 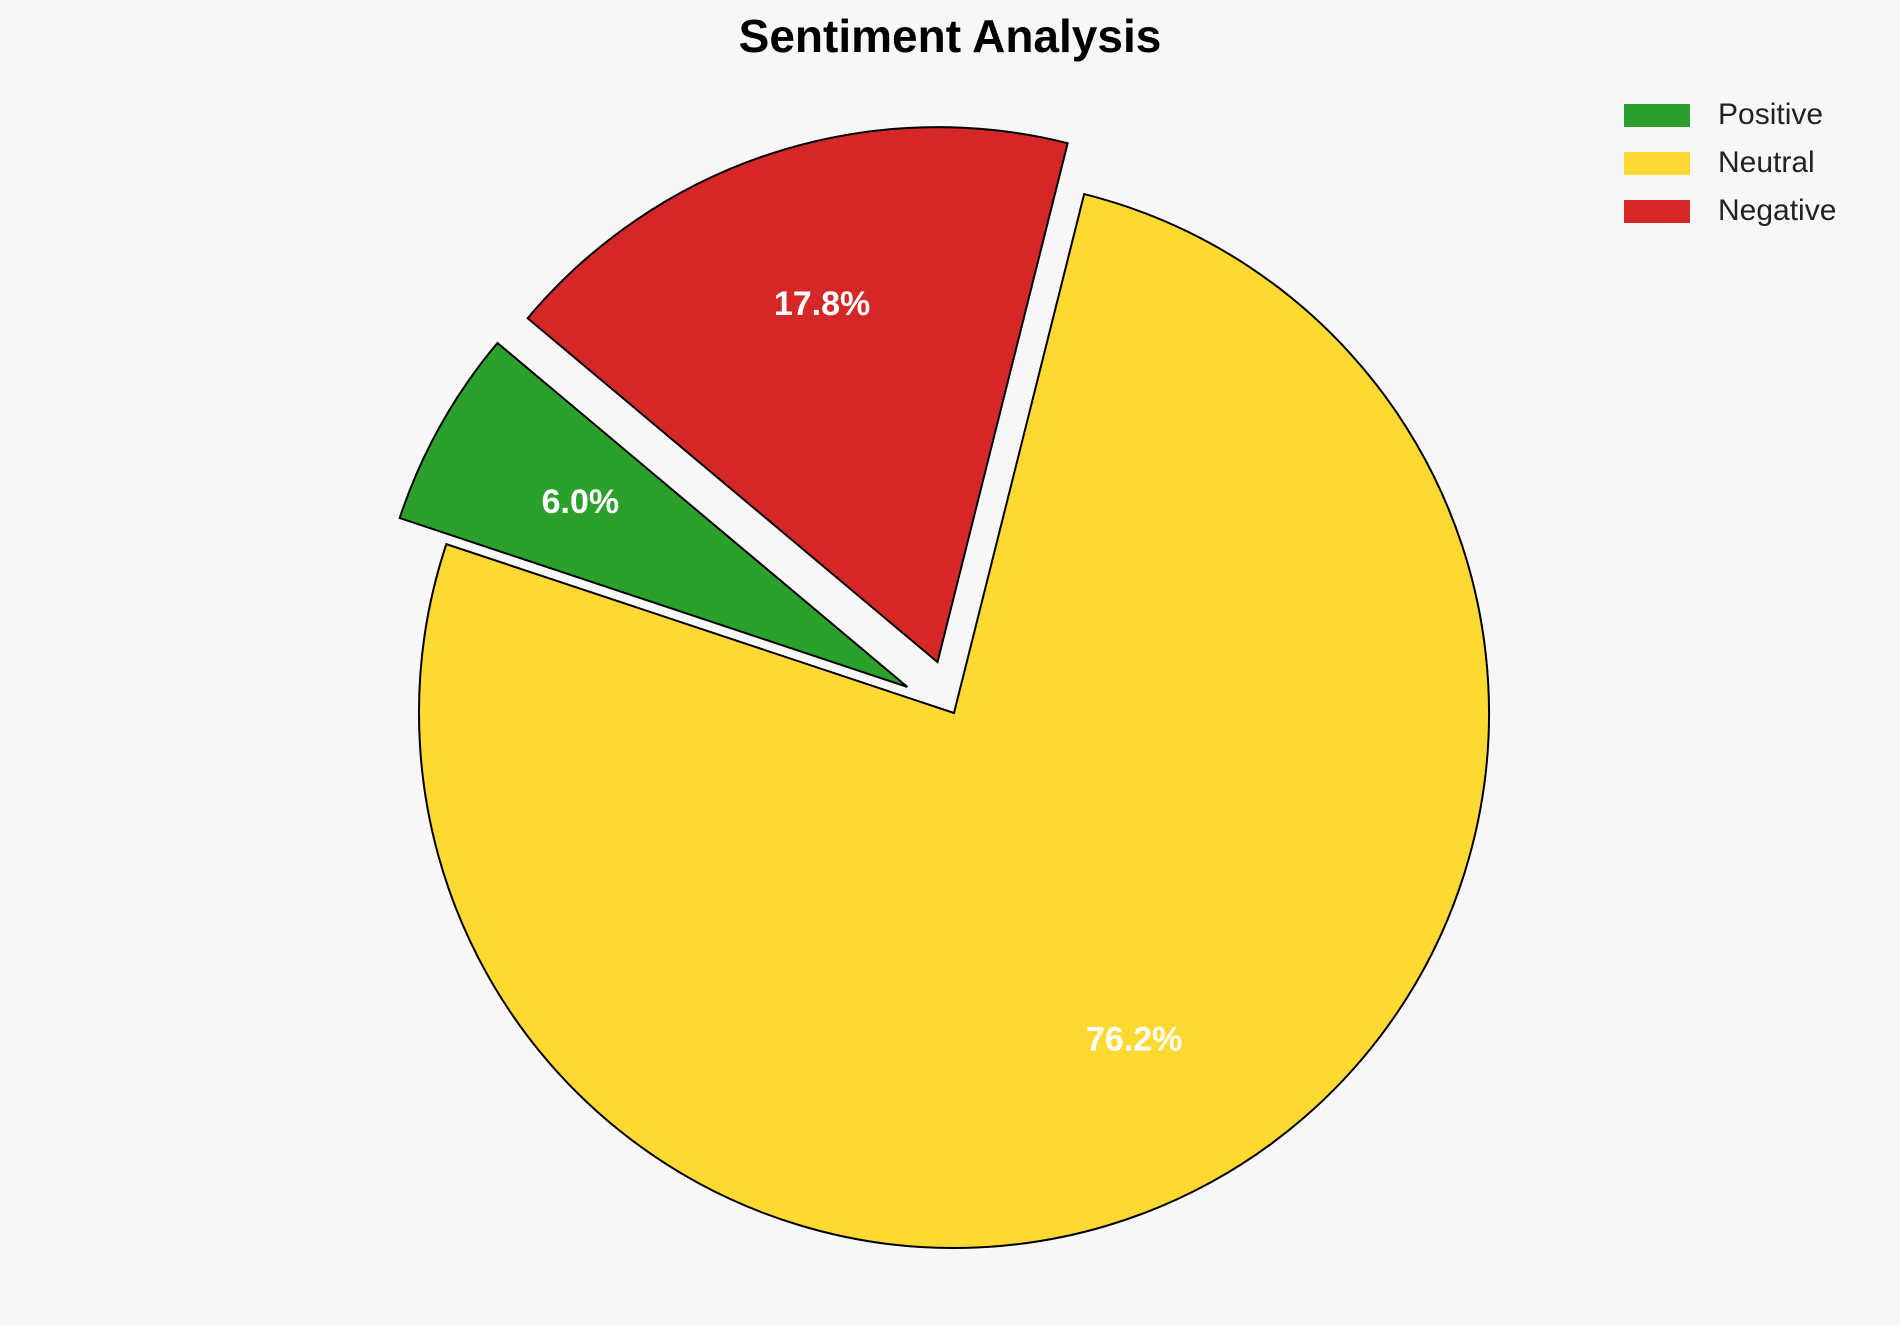 What do you see at coordinates (1777, 210) in the screenshot?
I see `legend-label: Negative` at bounding box center [1777, 210].